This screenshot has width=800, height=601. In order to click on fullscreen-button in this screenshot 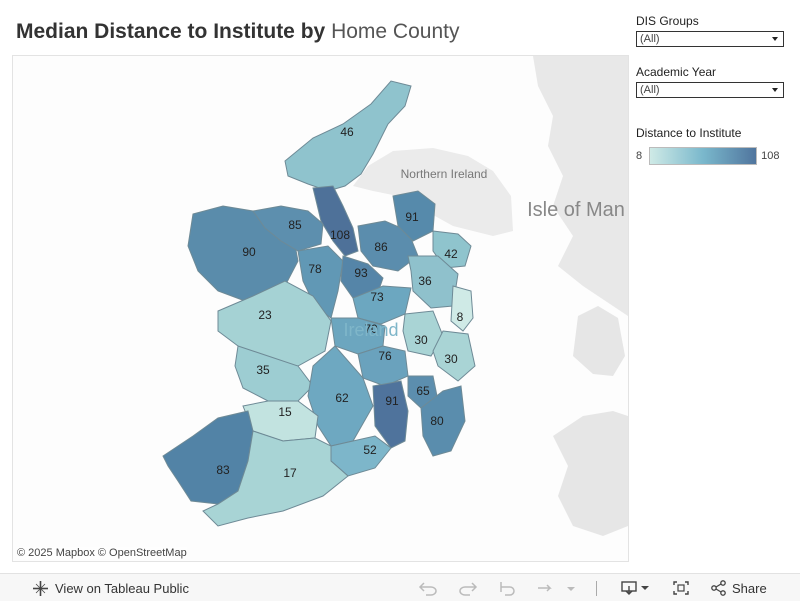, I will do `click(681, 588)`.